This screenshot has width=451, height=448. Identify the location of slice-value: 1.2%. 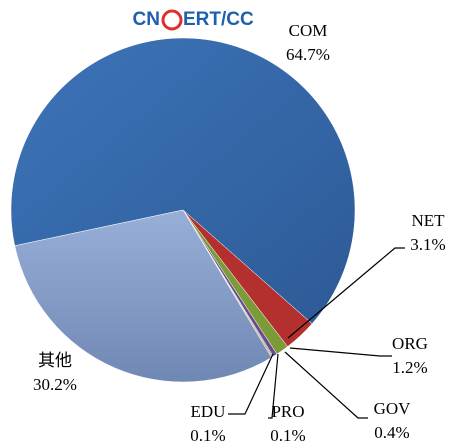
(409, 367).